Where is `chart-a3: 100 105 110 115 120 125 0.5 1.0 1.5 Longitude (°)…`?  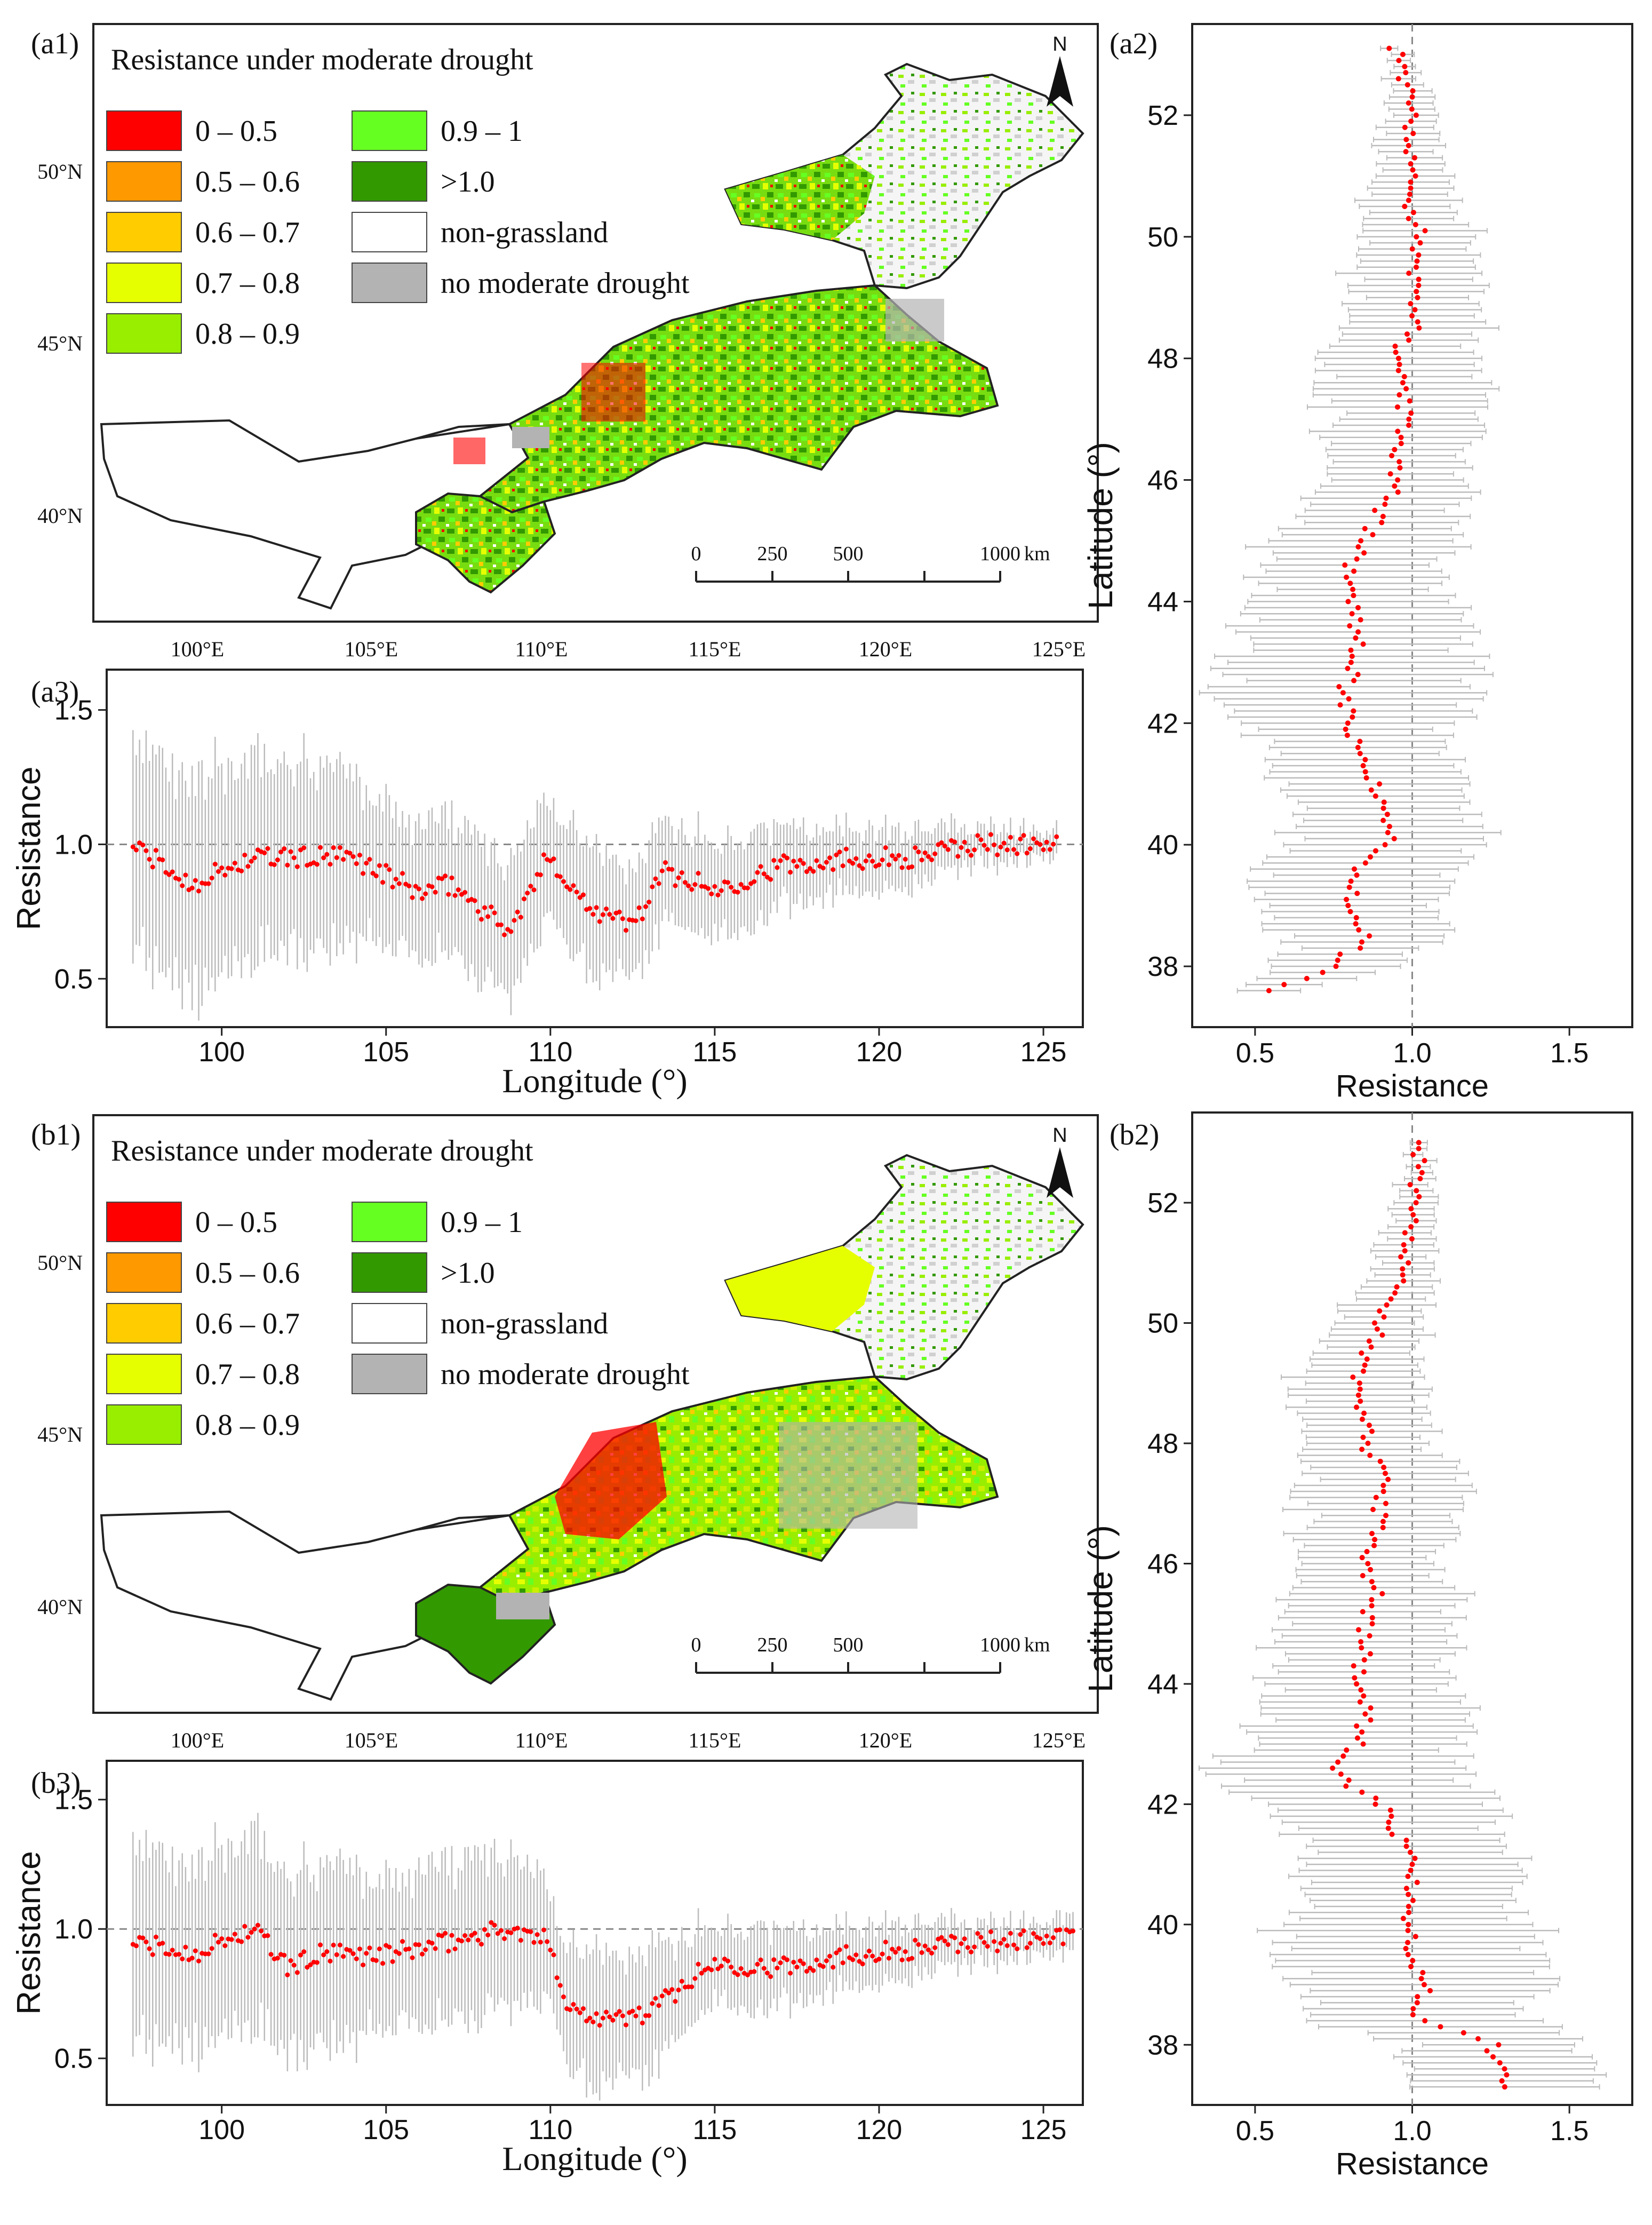
chart-a3: 100 105 110 115 120 125 0.5 1.0 1.5 Longitude (°)… is located at coordinates (547, 884).